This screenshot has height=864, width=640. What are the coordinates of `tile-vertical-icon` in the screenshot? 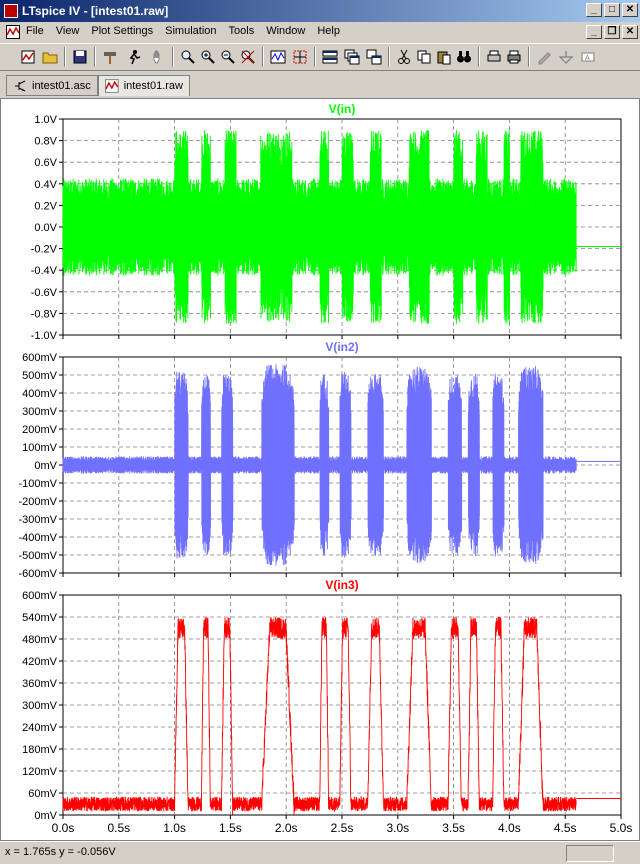 It's located at (374, 57).